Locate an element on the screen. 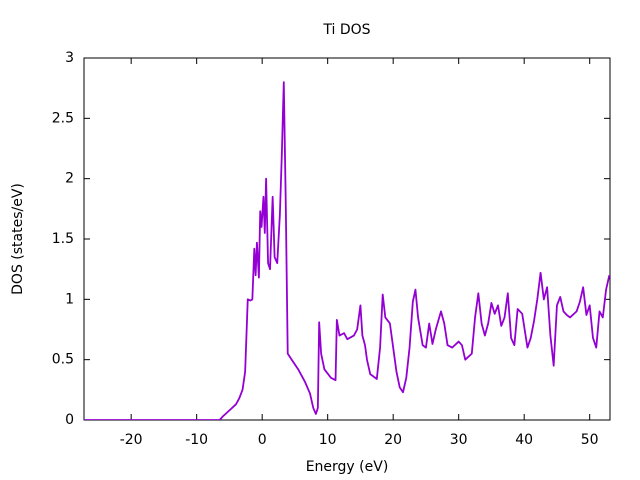 Image resolution: width=640 pixels, height=480 pixels. y-tick-label: 2.5 is located at coordinates (63, 118).